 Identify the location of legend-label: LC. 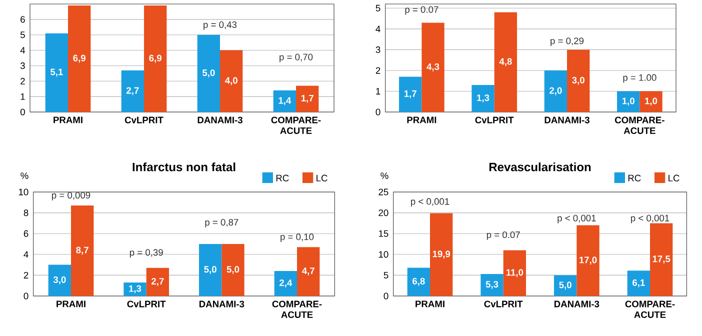
(674, 178).